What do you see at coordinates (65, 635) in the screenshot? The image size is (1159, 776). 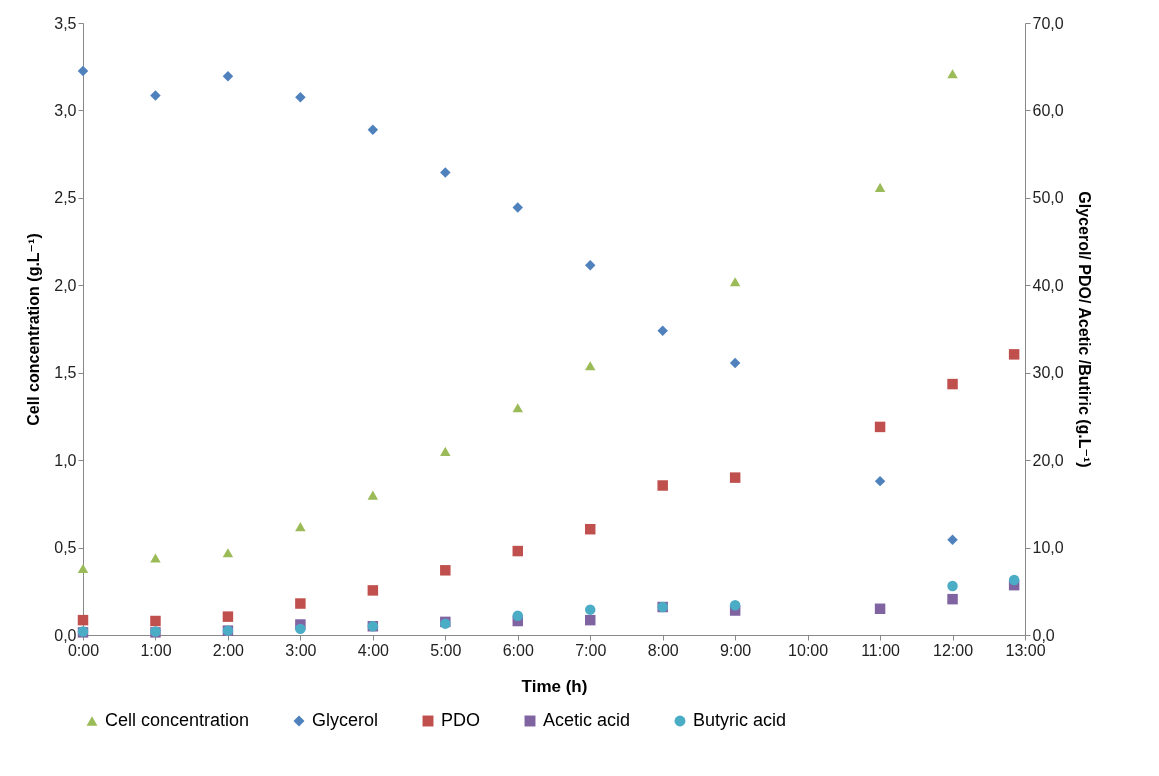 I see `y-tick-label: 0,0` at bounding box center [65, 635].